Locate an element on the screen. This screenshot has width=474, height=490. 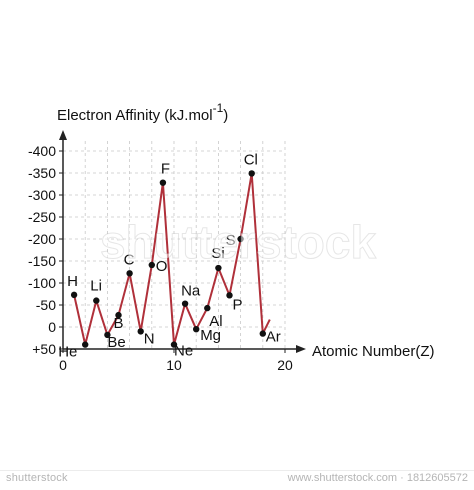
element-label: S is located at coordinates (231, 240).